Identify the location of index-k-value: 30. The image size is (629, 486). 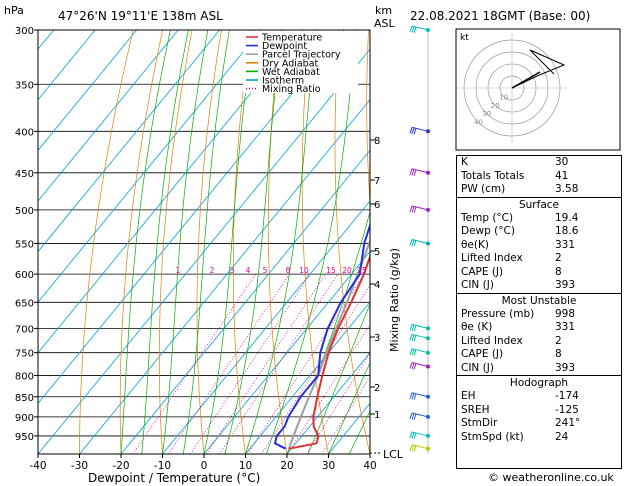
(562, 162).